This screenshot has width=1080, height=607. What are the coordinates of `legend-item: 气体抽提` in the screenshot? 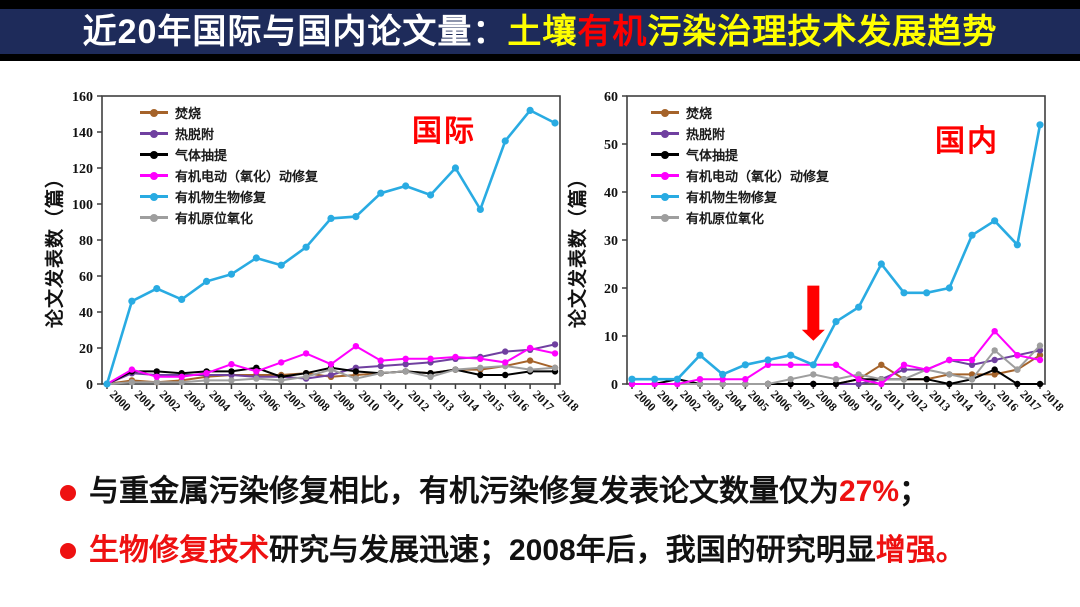 It's located at (740, 154).